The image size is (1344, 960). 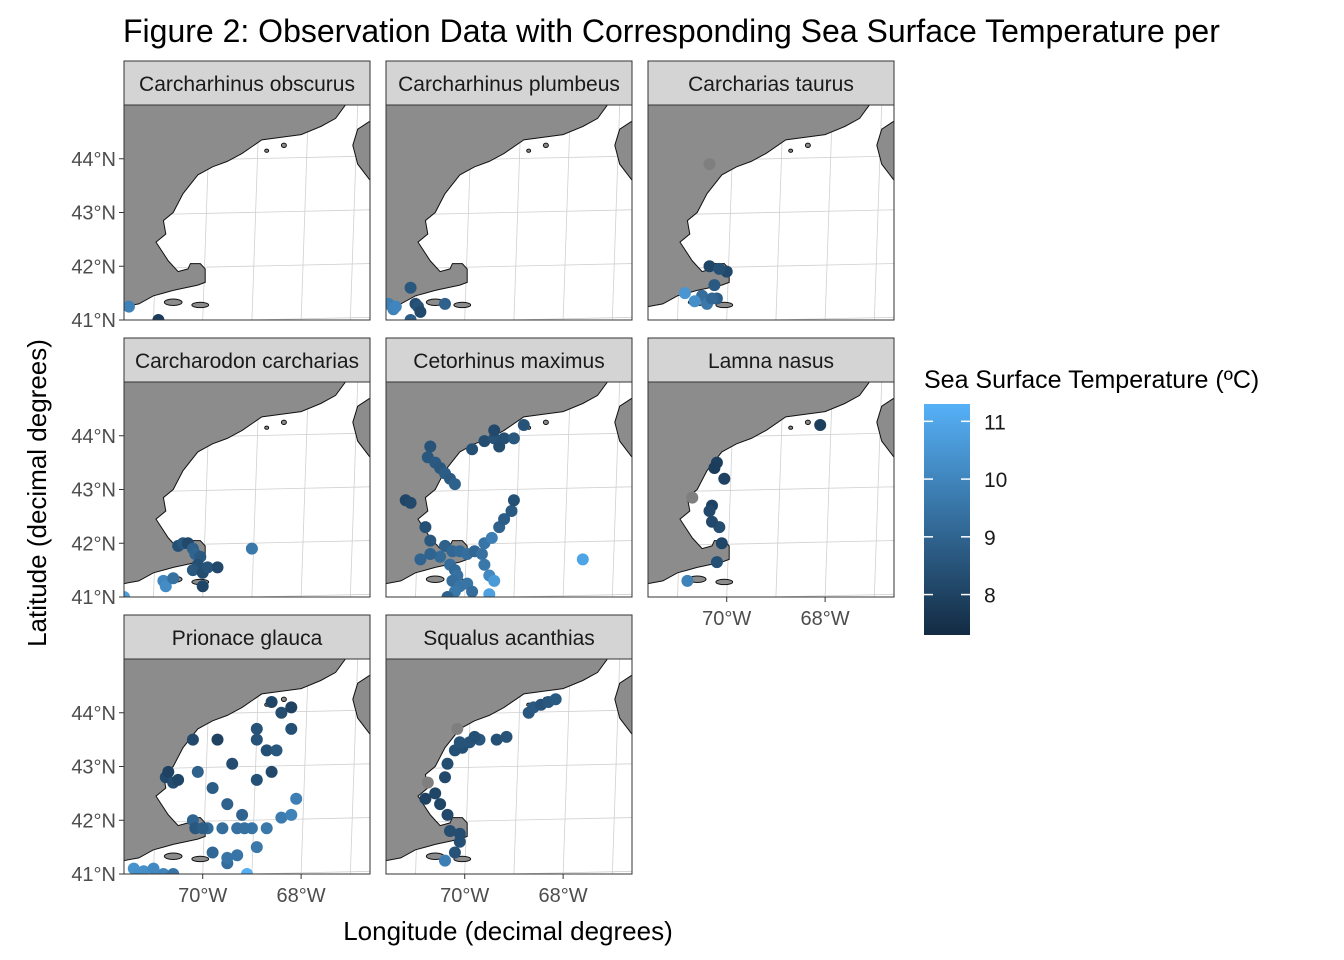 I want to click on facet-strip-label: Carcharias taurus, so click(x=771, y=84).